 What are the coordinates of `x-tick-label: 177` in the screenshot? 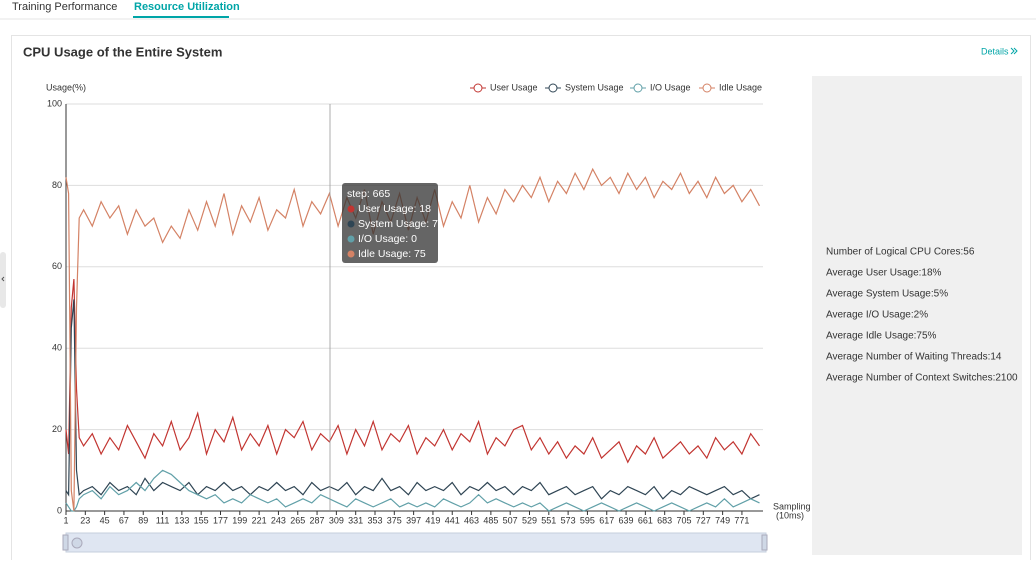 It's located at (220, 520).